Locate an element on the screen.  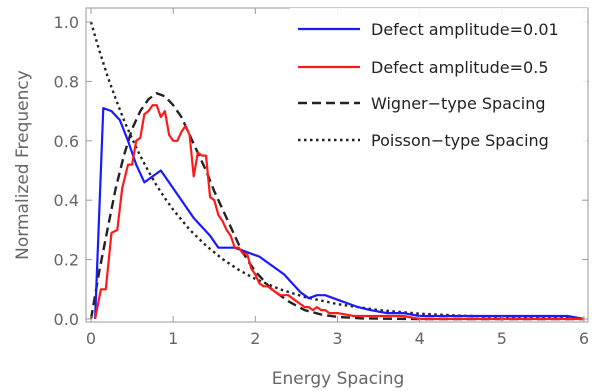
x-tick-label: 0 is located at coordinates (91, 338).